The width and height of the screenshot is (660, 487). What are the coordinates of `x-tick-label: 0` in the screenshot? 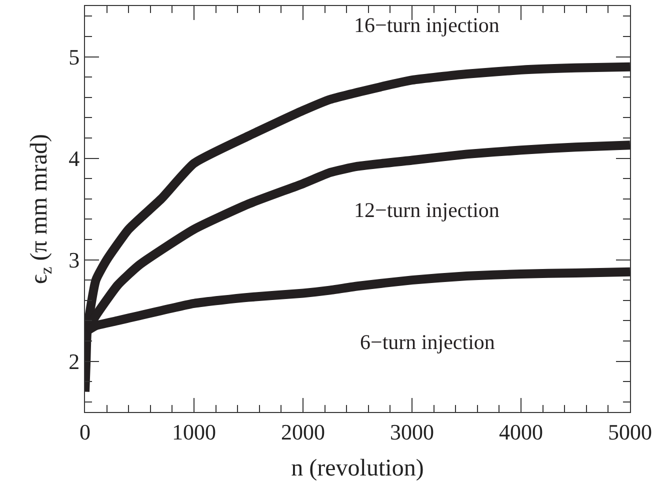 It's located at (85, 431).